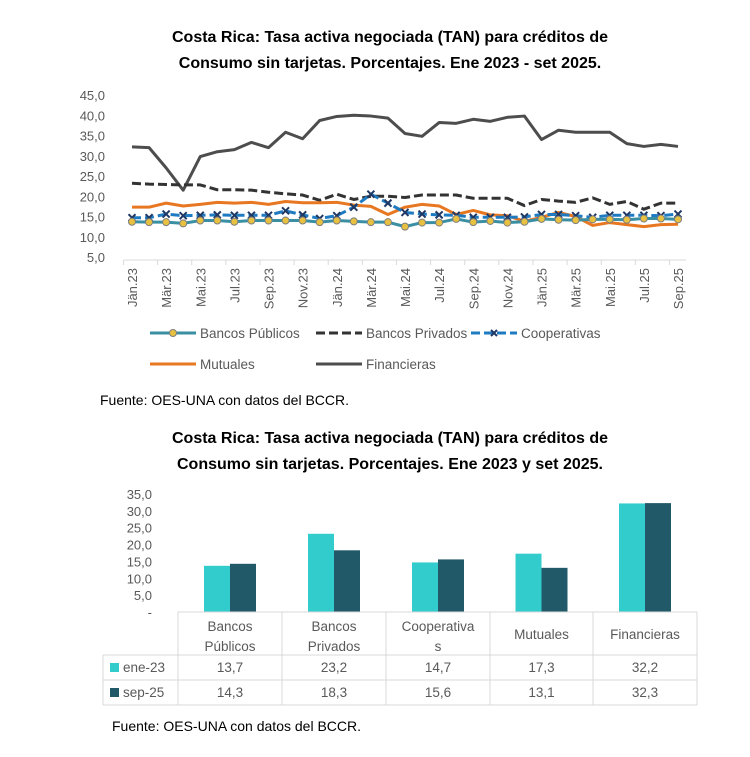  Describe the element at coordinates (166, 288) in the screenshot. I see `x-tick-label: Mär.23` at that location.